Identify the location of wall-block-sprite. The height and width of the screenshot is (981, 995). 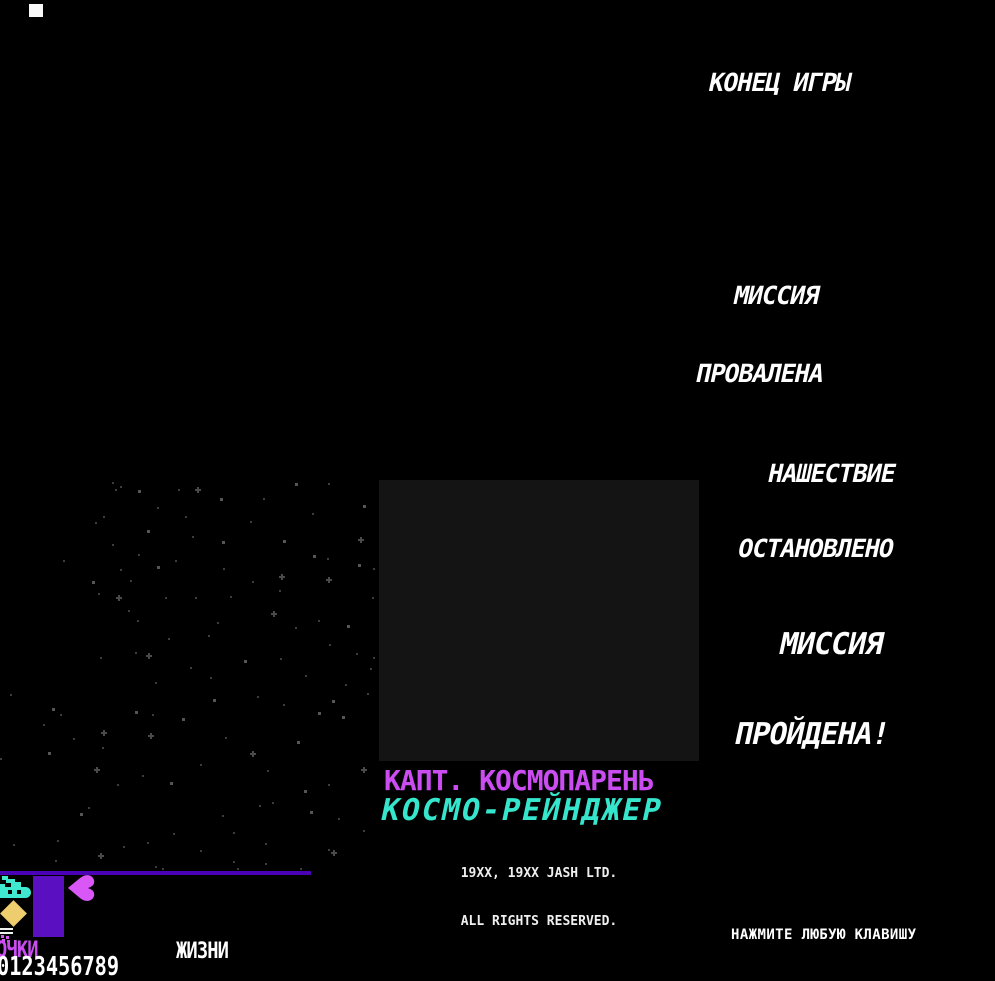
(48, 906).